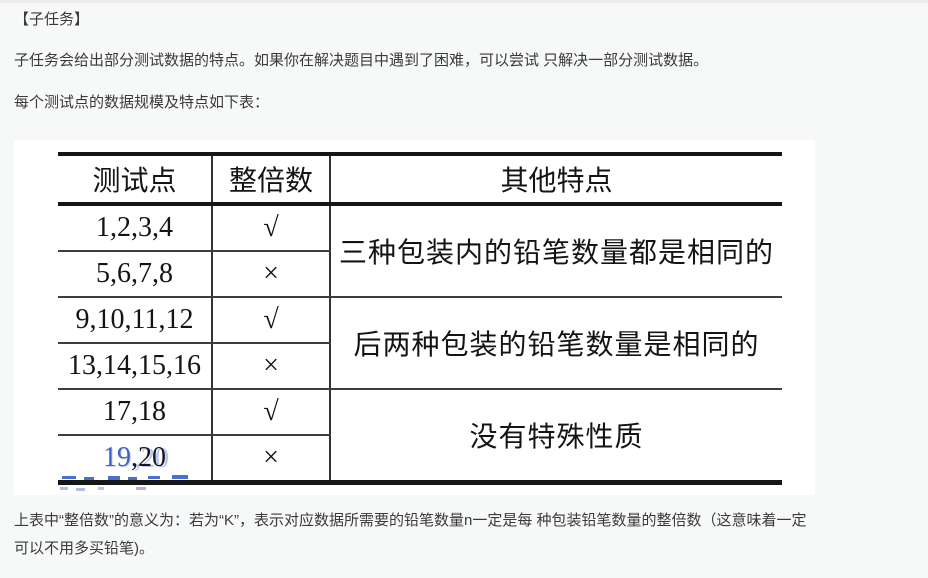 This screenshot has width=928, height=578. What do you see at coordinates (420, 366) in the screenshot?
I see `table-row: 13,14,15,16 ×` at bounding box center [420, 366].